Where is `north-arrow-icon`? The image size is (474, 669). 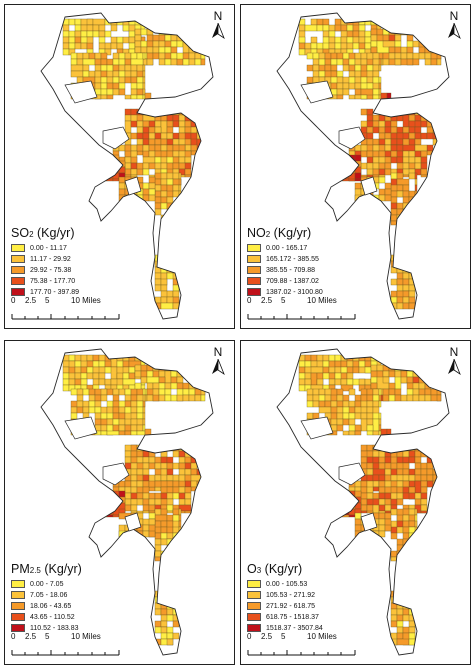 north-arrow-icon is located at coordinates (454, 367).